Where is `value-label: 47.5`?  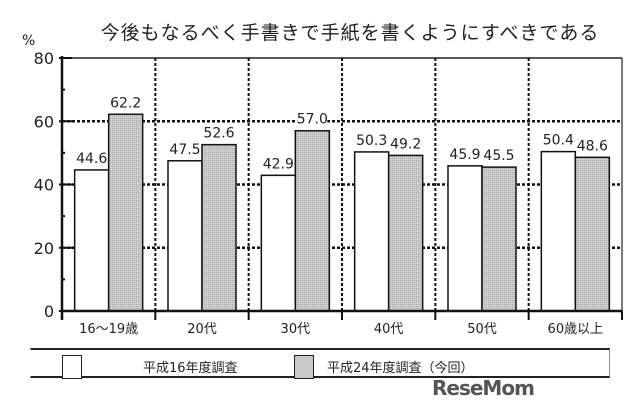 value-label: 47.5 is located at coordinates (184, 150).